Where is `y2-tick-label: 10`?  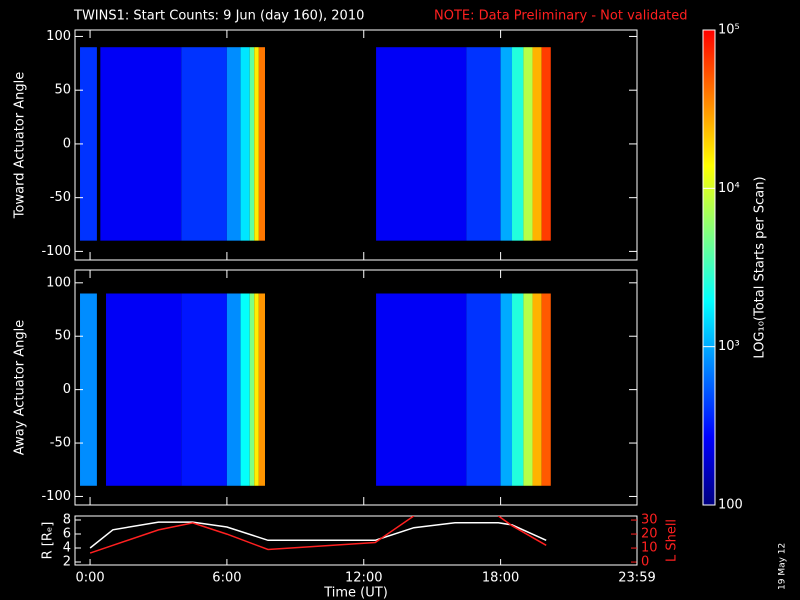
y2-tick-label: 10 is located at coordinates (649, 548).